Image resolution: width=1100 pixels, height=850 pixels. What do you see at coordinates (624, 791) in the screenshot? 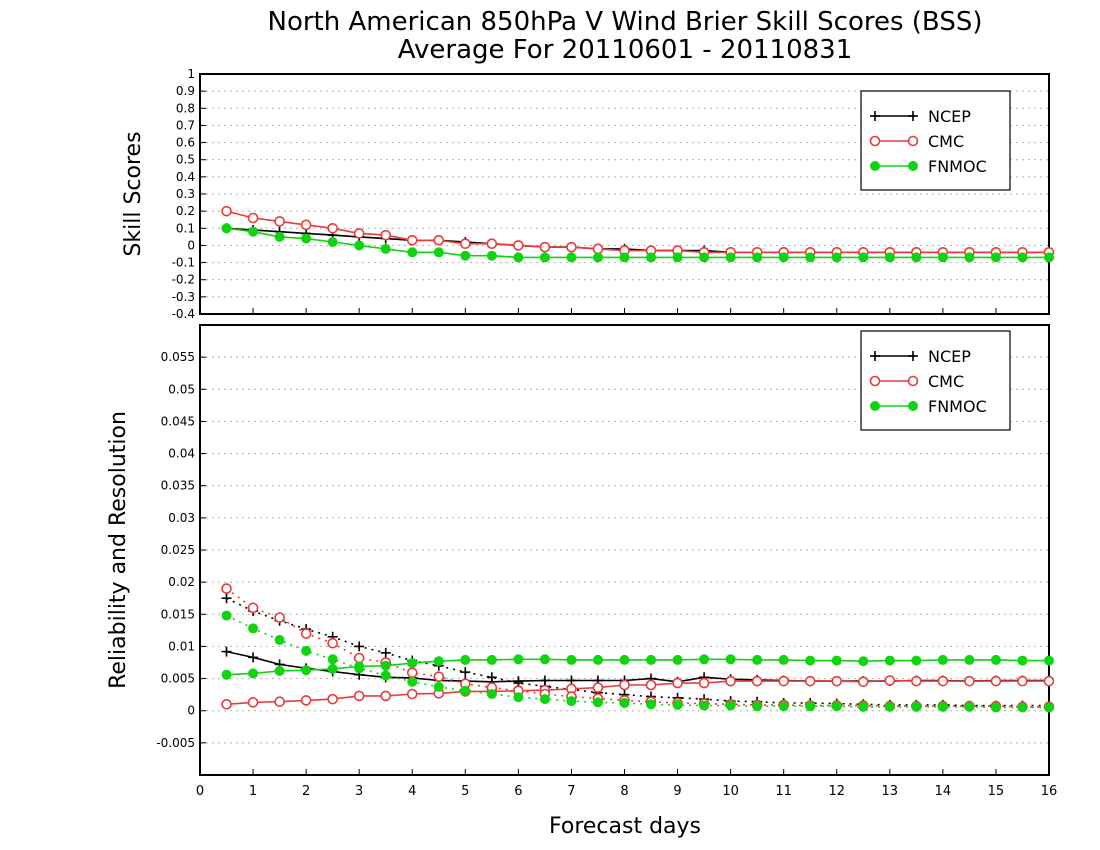
I see `x-tick-label: 8` at bounding box center [624, 791].